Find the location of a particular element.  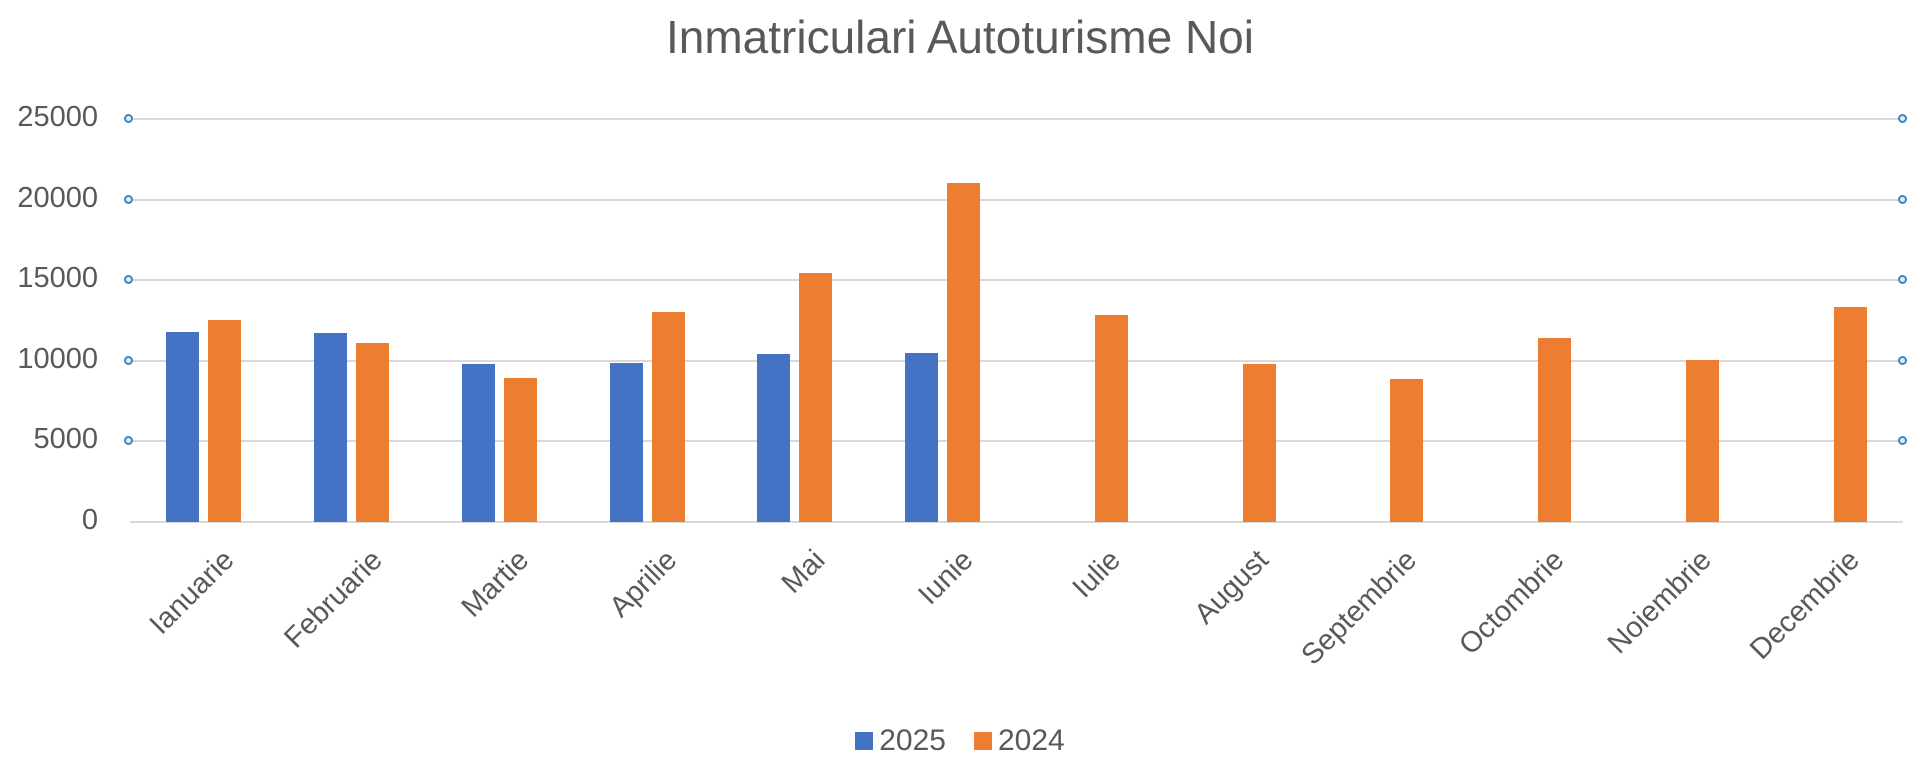

legend-label: 2025 is located at coordinates (912, 740).